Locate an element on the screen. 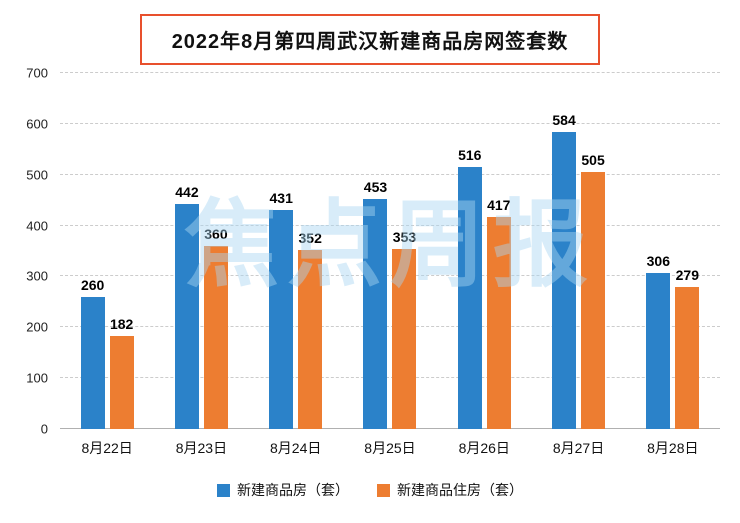 This screenshot has width=740, height=523. bar: 260 is located at coordinates (92, 353).